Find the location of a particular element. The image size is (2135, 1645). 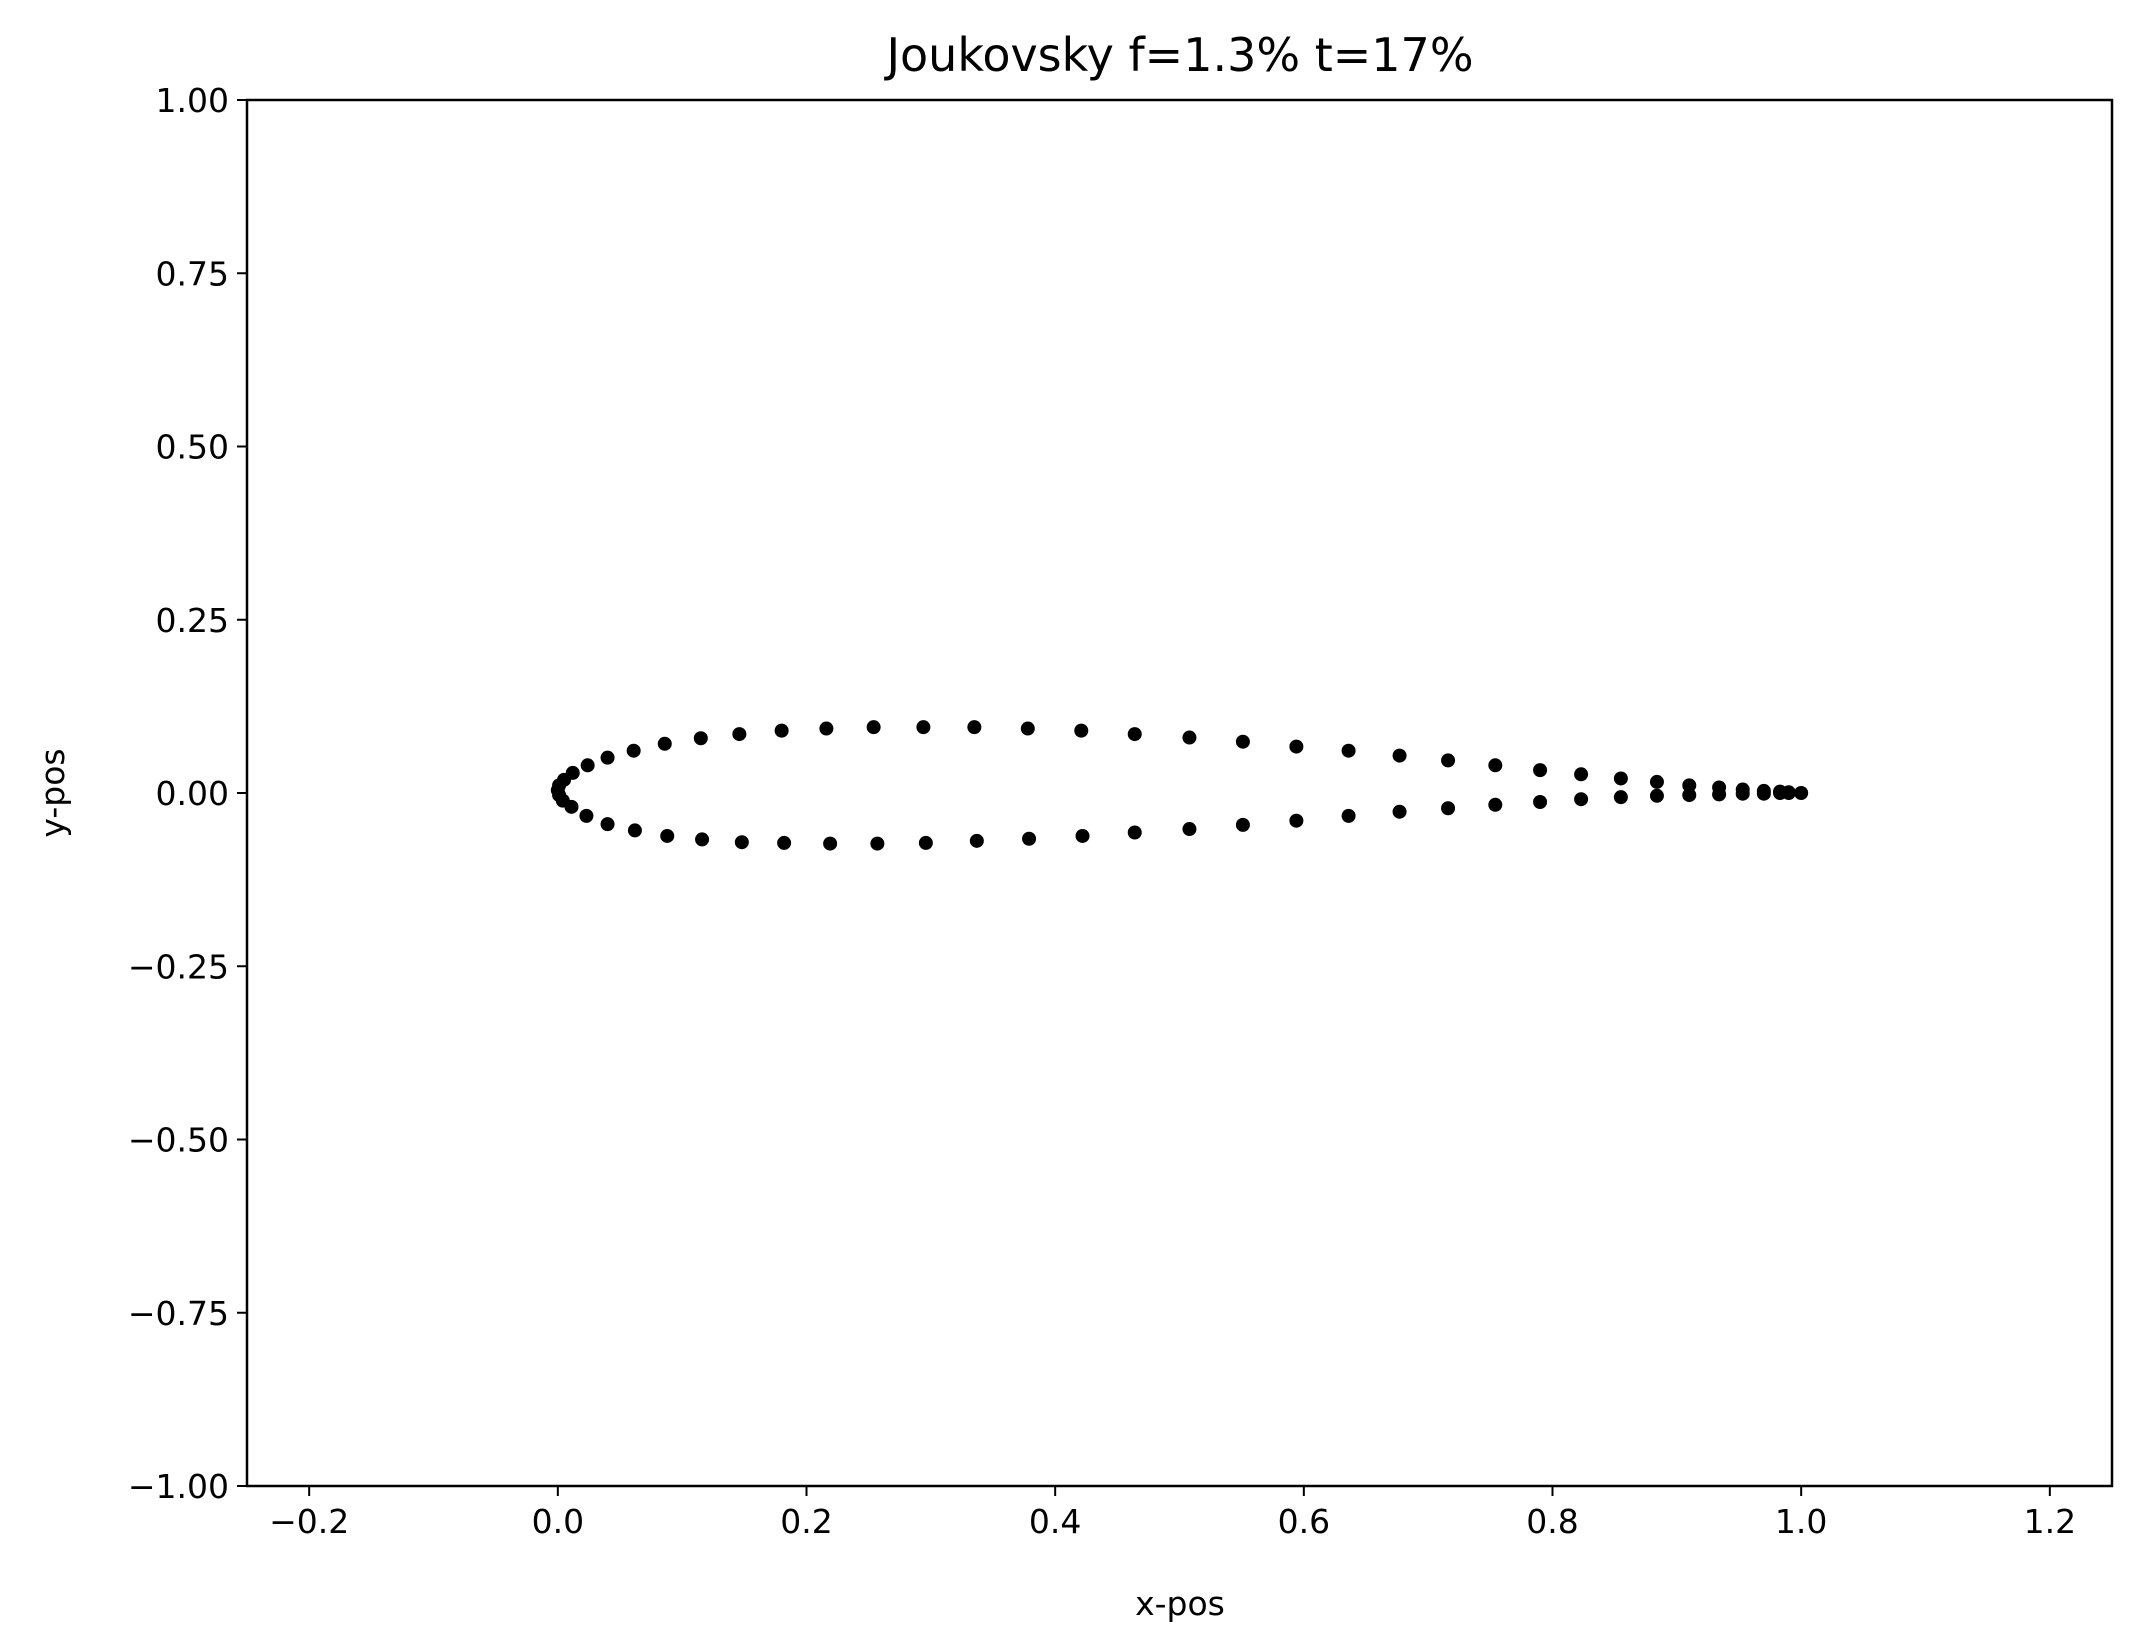

chart-title: Joukovsky f=1.3% t=17% is located at coordinates (1178, 55).